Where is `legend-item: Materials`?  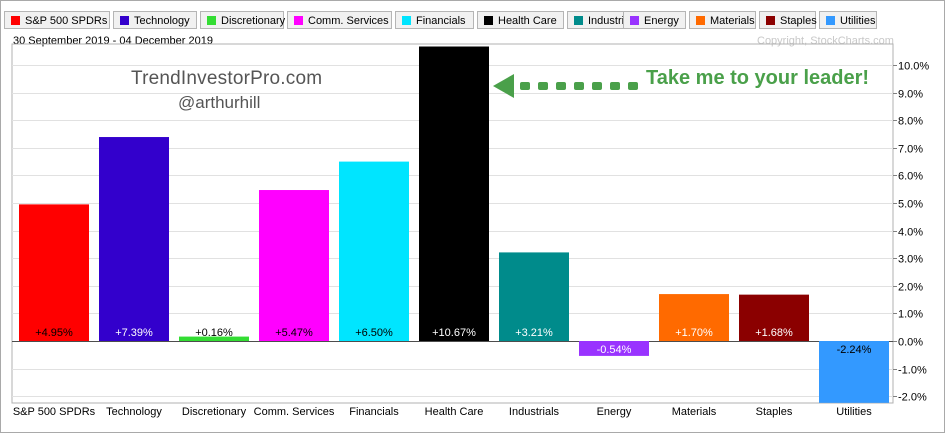 legend-item: Materials is located at coordinates (722, 20).